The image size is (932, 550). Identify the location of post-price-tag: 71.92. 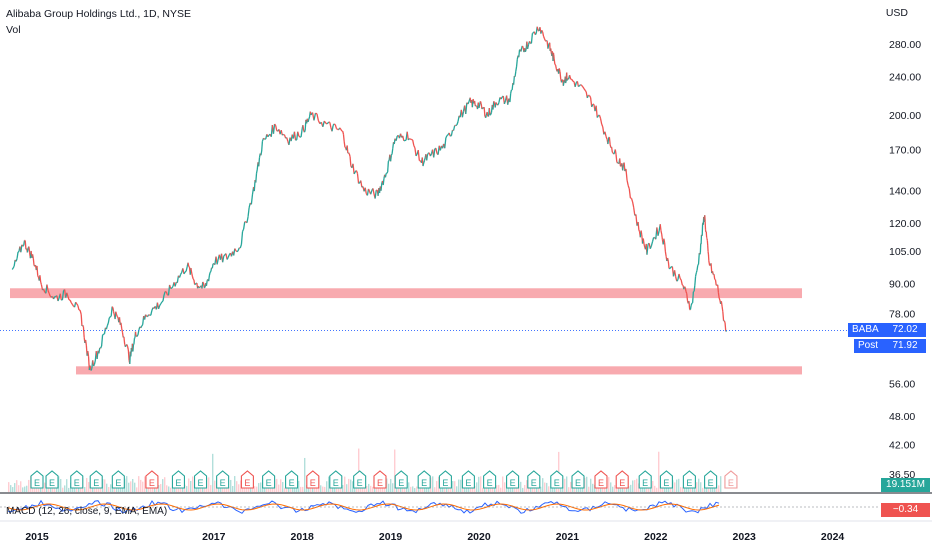
(905, 346).